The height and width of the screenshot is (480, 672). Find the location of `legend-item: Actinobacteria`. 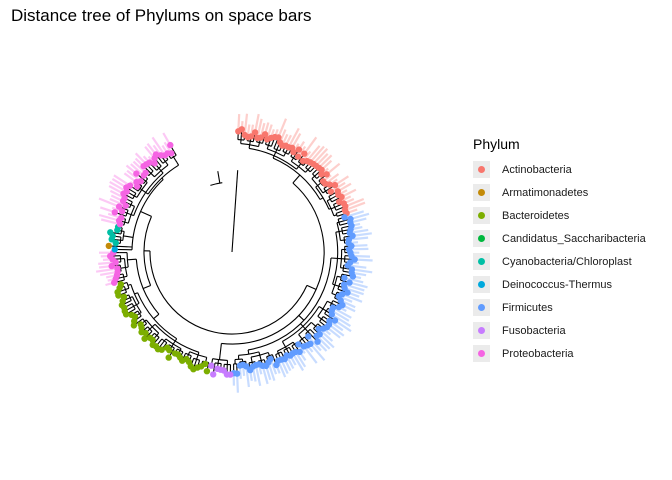

legend-item: Actinobacteria is located at coordinates (559, 169).